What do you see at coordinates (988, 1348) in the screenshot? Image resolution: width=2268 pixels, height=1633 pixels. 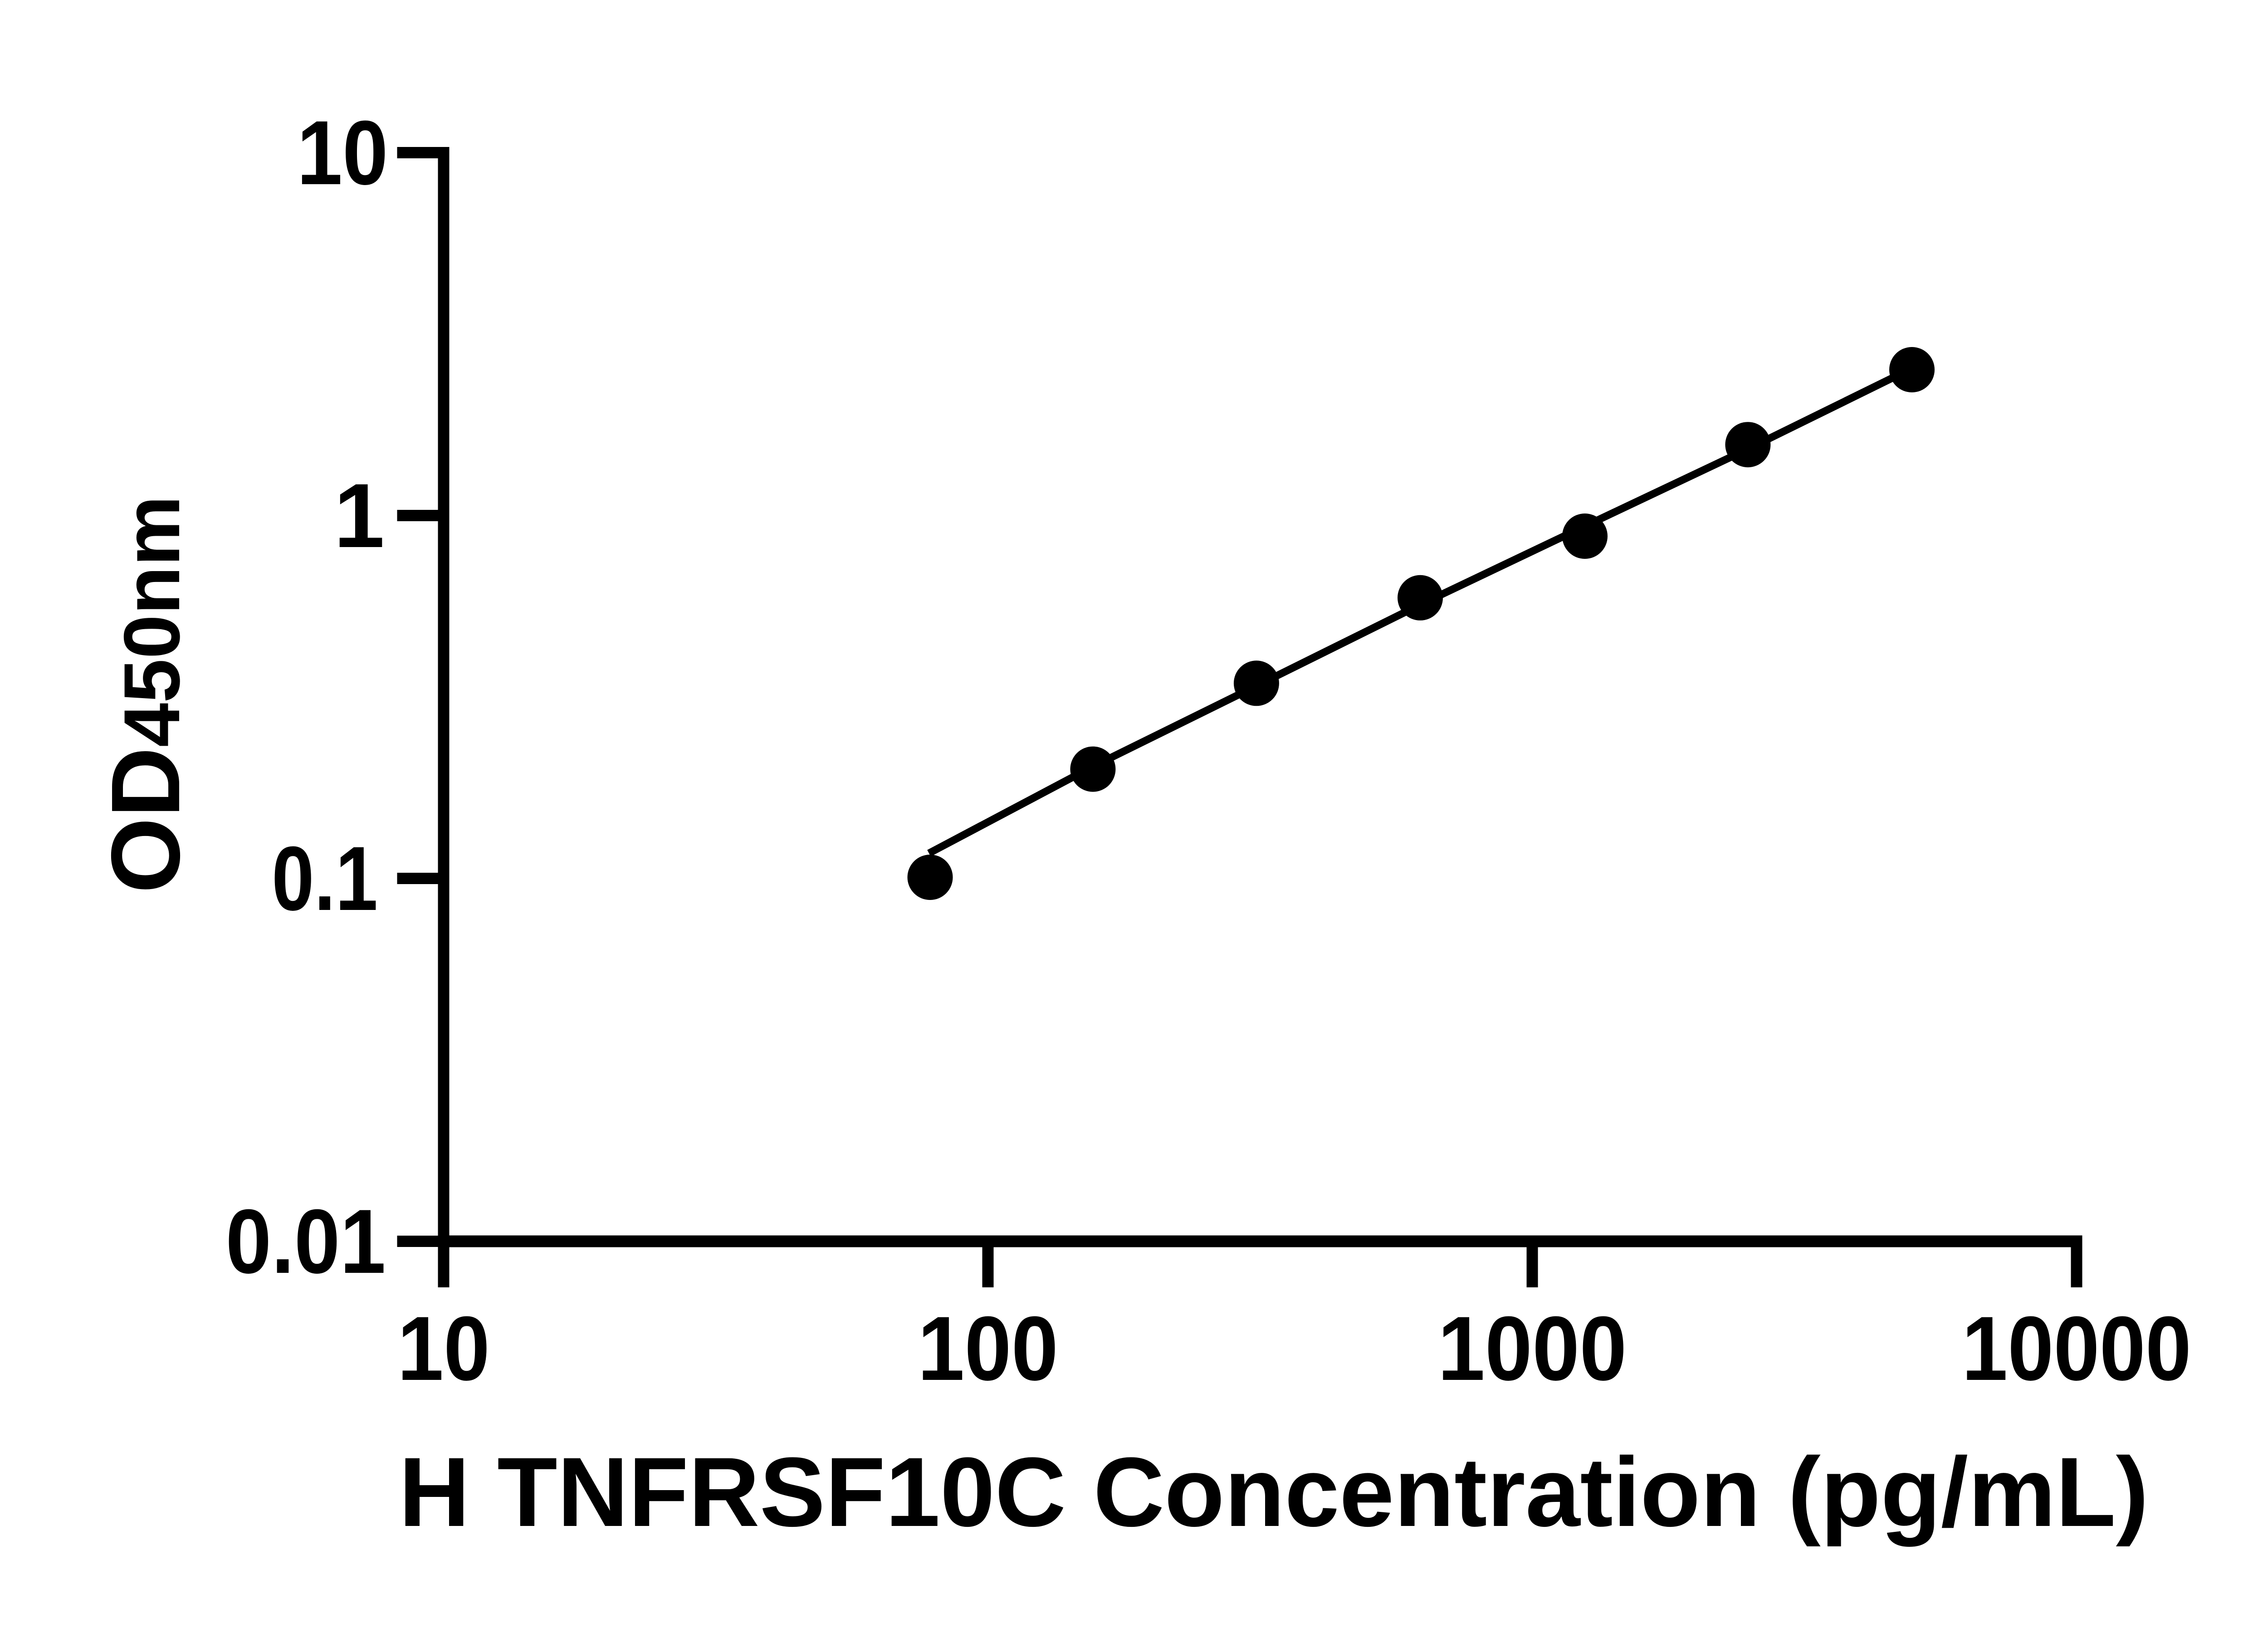 I see `svg-text: 100` at bounding box center [988, 1348].